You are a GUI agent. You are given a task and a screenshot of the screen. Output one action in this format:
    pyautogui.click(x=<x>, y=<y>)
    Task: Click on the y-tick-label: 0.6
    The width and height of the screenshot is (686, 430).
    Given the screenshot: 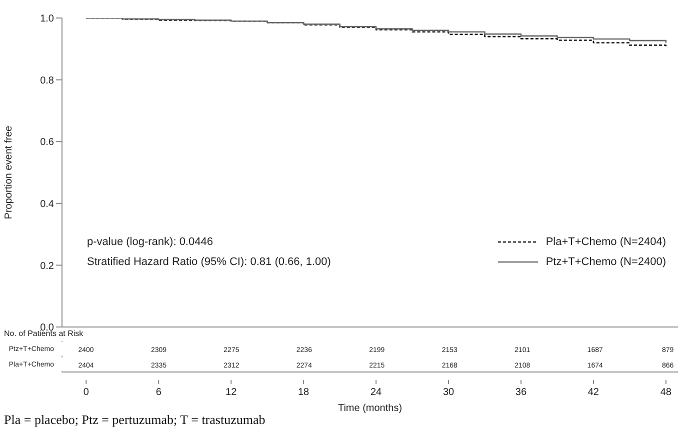 What is the action you would take?
    pyautogui.click(x=47, y=142)
    